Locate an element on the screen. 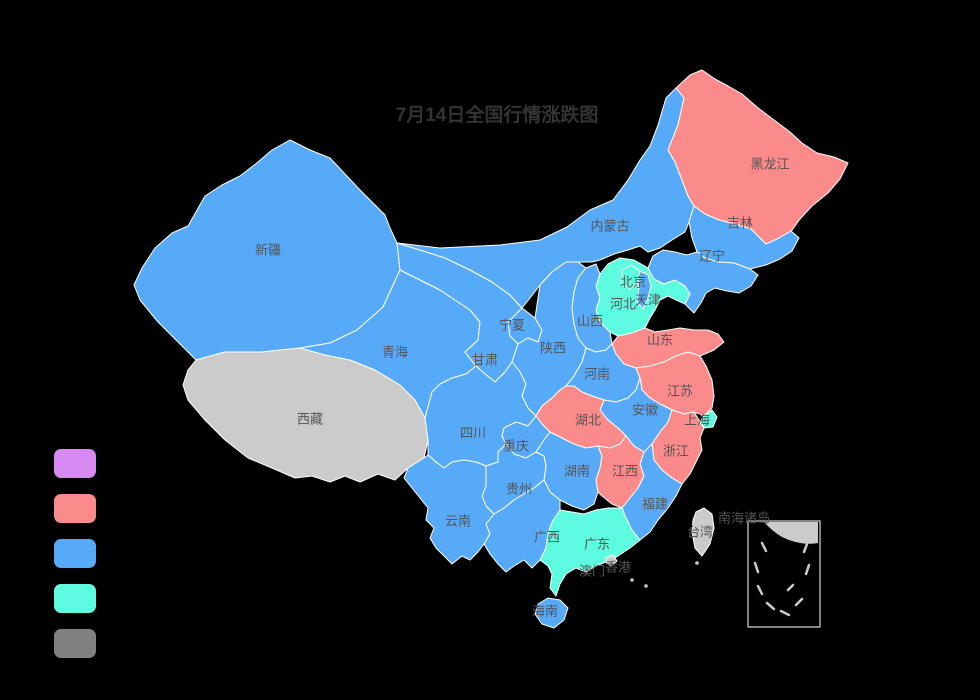 The image size is (980, 700). label-hubei: 湖北 is located at coordinates (588, 419).